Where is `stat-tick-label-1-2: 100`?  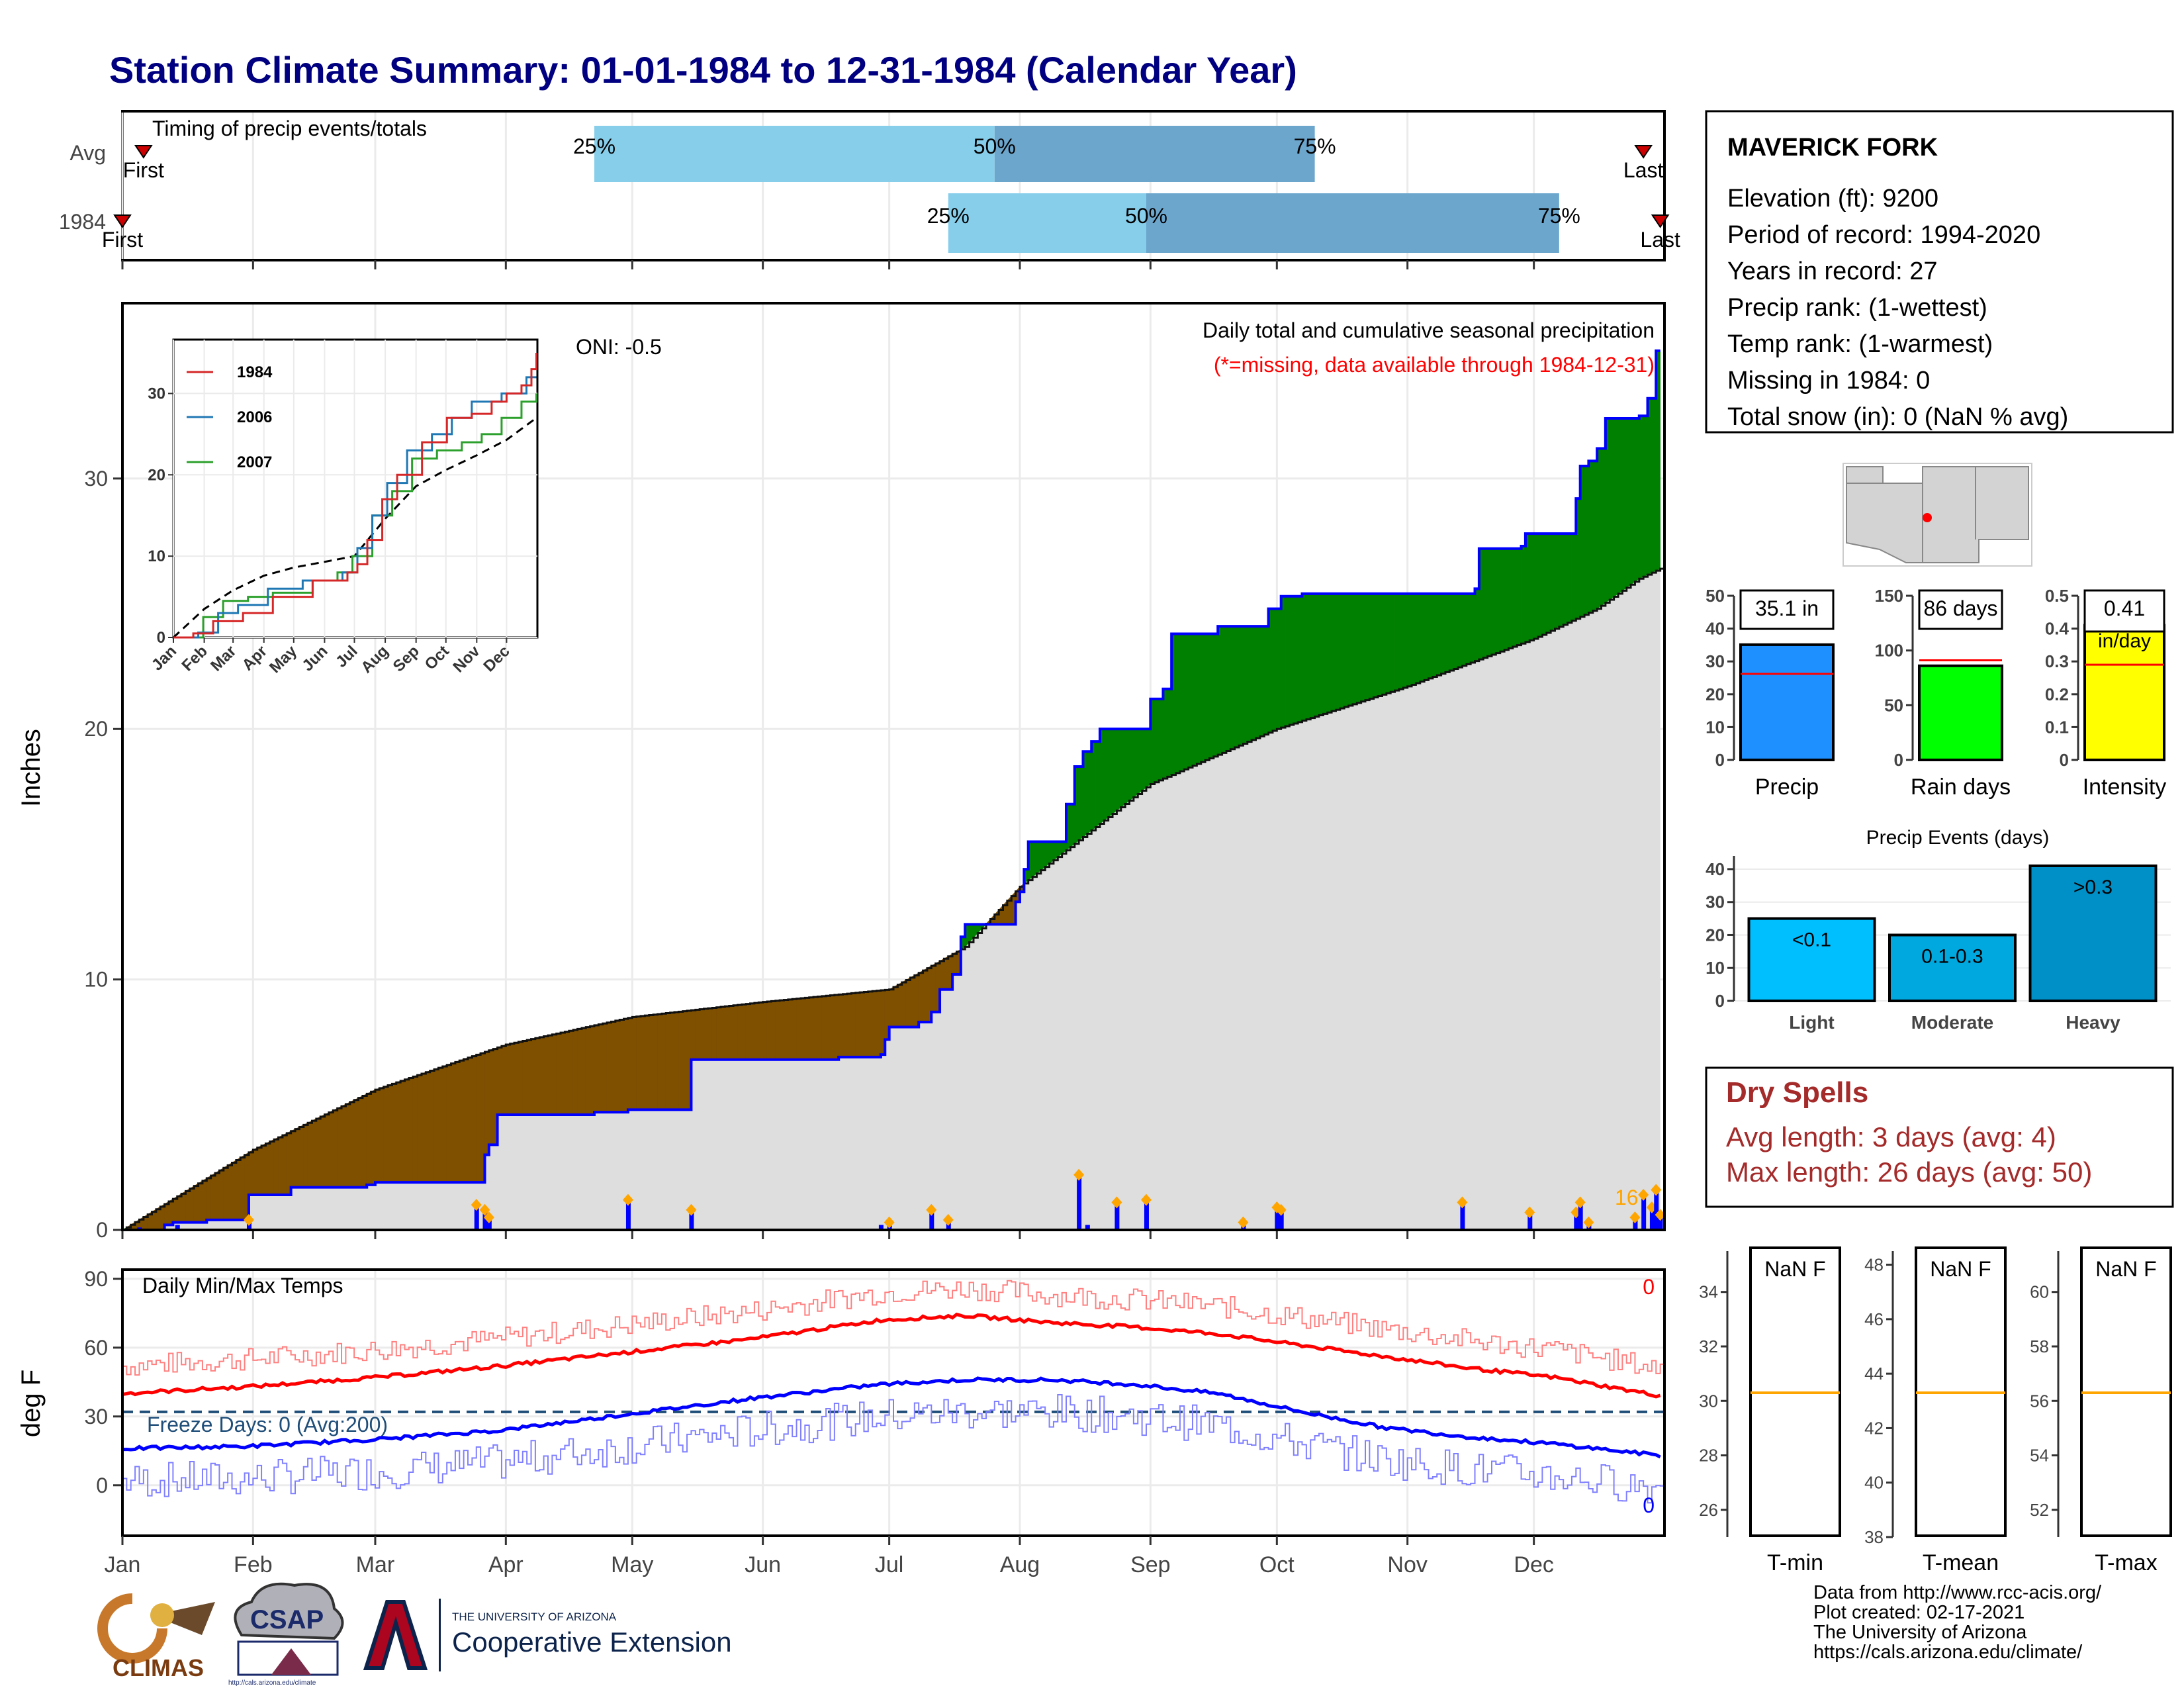
stat-tick-label-1-2: 100 is located at coordinates (1889, 651).